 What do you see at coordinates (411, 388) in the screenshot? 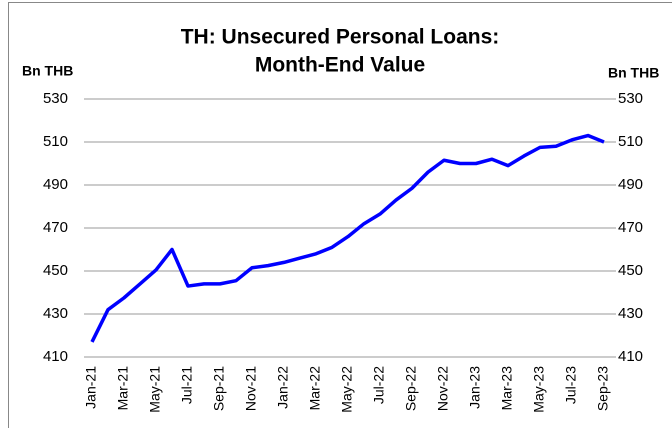
I see `x-tick-label: Sep-22` at bounding box center [411, 388].